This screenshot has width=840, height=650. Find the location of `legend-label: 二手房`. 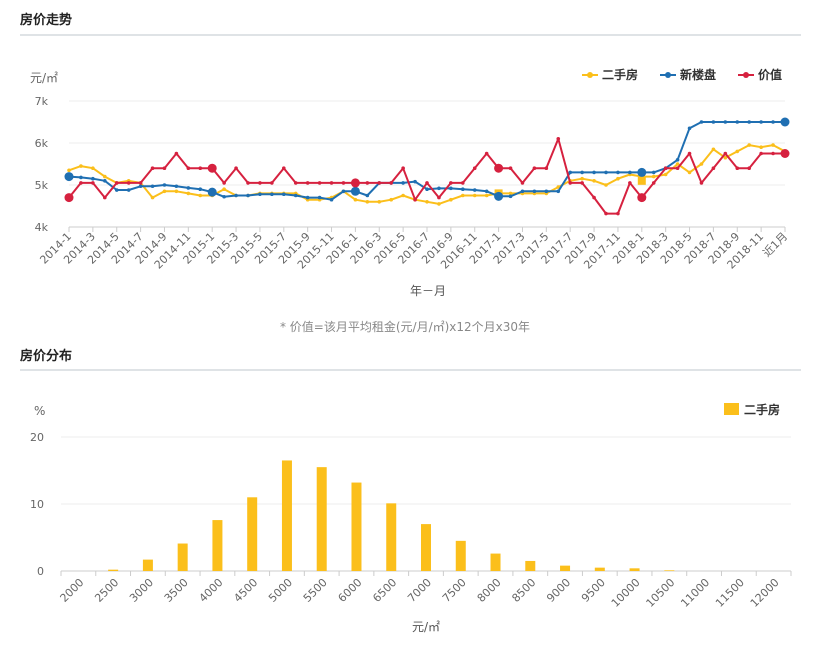

legend-label: 二手房 is located at coordinates (762, 409).